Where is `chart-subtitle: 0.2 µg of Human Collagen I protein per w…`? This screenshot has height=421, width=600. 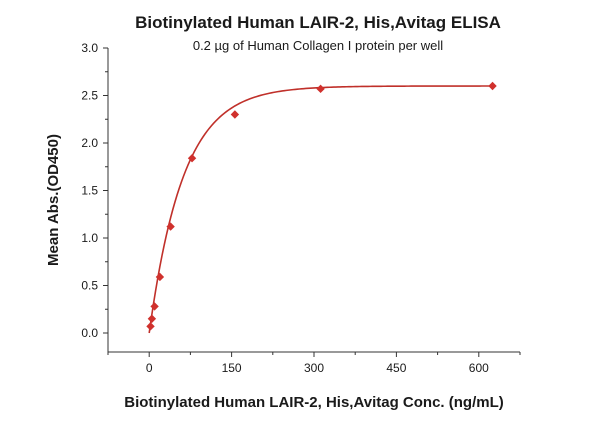 chart-subtitle: 0.2 µg of Human Collagen I protein per w… is located at coordinates (318, 45).